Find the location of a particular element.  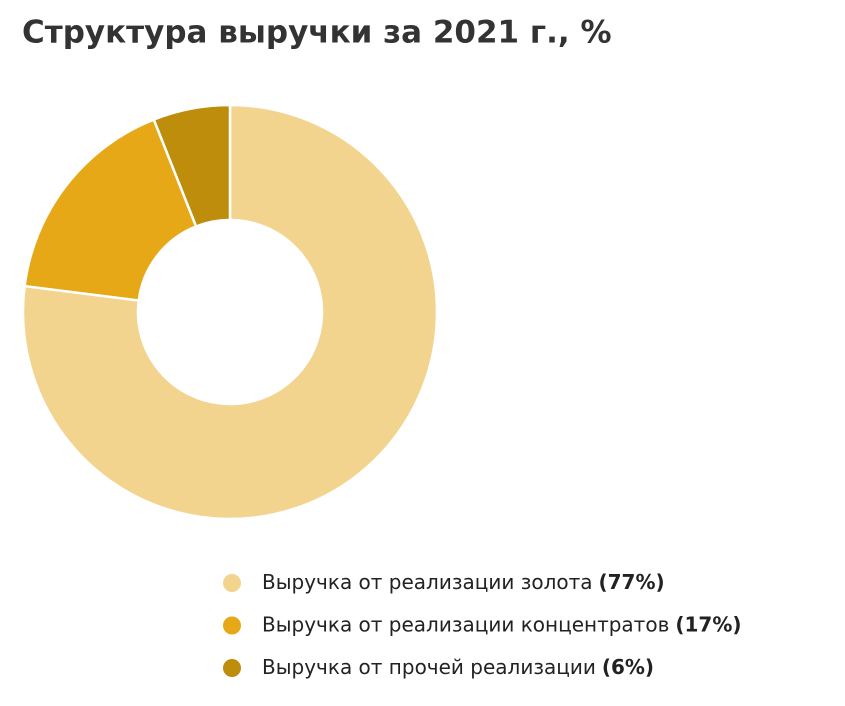

legend-value: (17%) is located at coordinates (708, 624).